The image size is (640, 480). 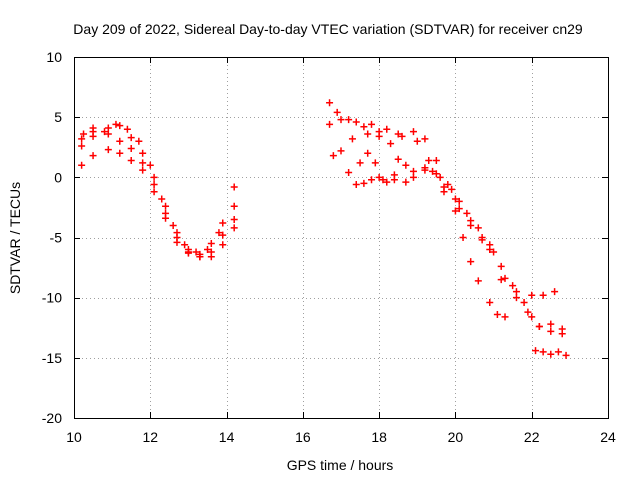 I want to click on y-tick-label: -20, so click(x=52, y=418).